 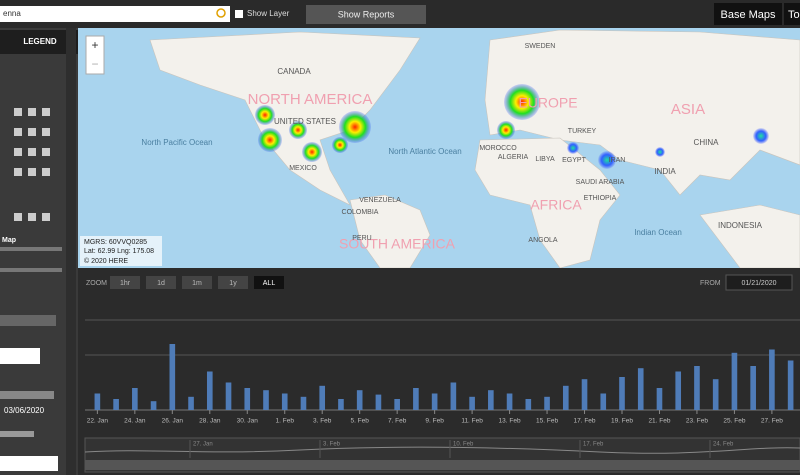 What do you see at coordinates (106, 261) in the screenshot?
I see `copyright: © 2020 HERE` at bounding box center [106, 261].